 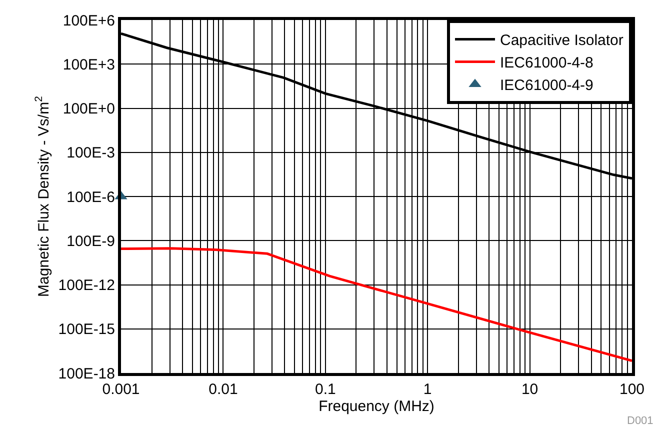 What do you see at coordinates (88, 109) in the screenshot?
I see `y-tick-label: 100E+0` at bounding box center [88, 109].